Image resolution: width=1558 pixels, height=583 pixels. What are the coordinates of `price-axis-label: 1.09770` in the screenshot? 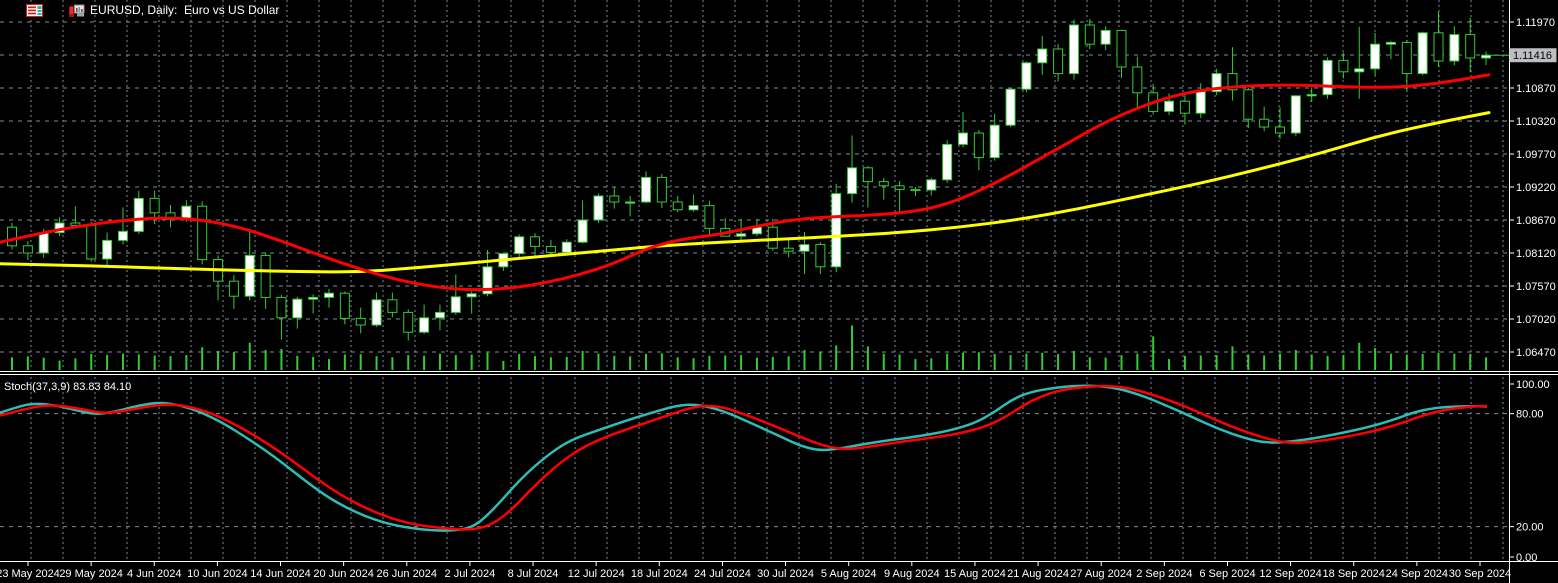 It's located at (1536, 155).